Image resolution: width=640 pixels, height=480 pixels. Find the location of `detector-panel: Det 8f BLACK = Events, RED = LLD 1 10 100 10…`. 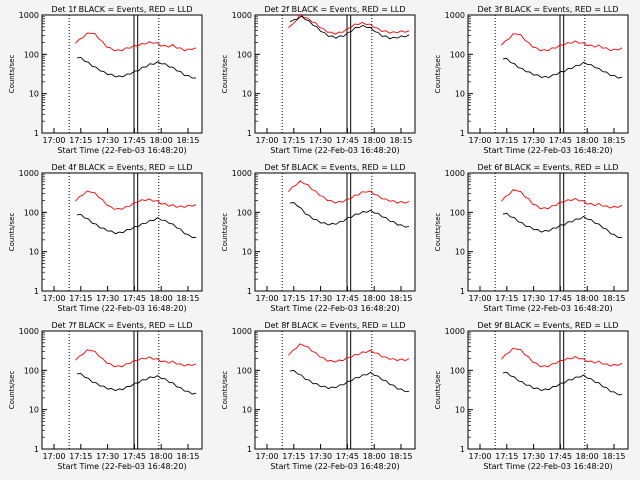

detector-panel: Det 8f BLACK = Events, RED = LLD 1 10 100 10… is located at coordinates (318, 396).